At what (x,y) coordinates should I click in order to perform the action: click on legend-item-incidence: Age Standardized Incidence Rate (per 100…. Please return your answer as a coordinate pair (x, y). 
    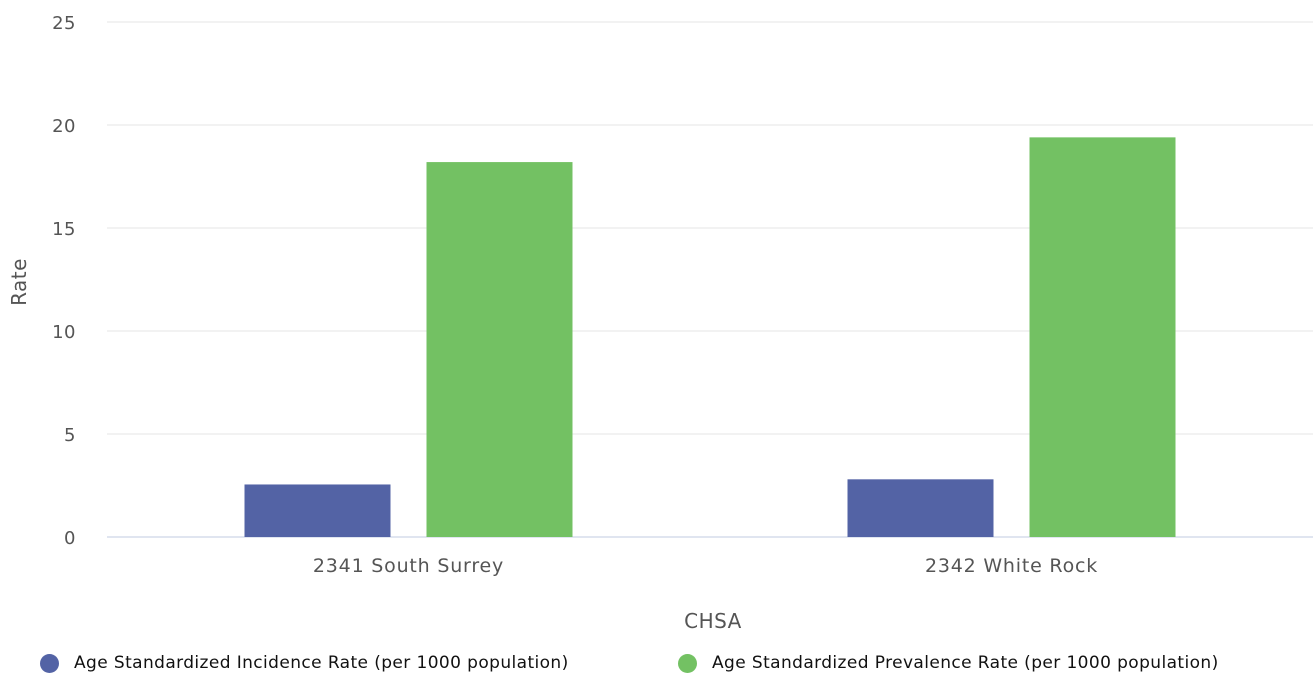
    Looking at the image, I should click on (304, 663).